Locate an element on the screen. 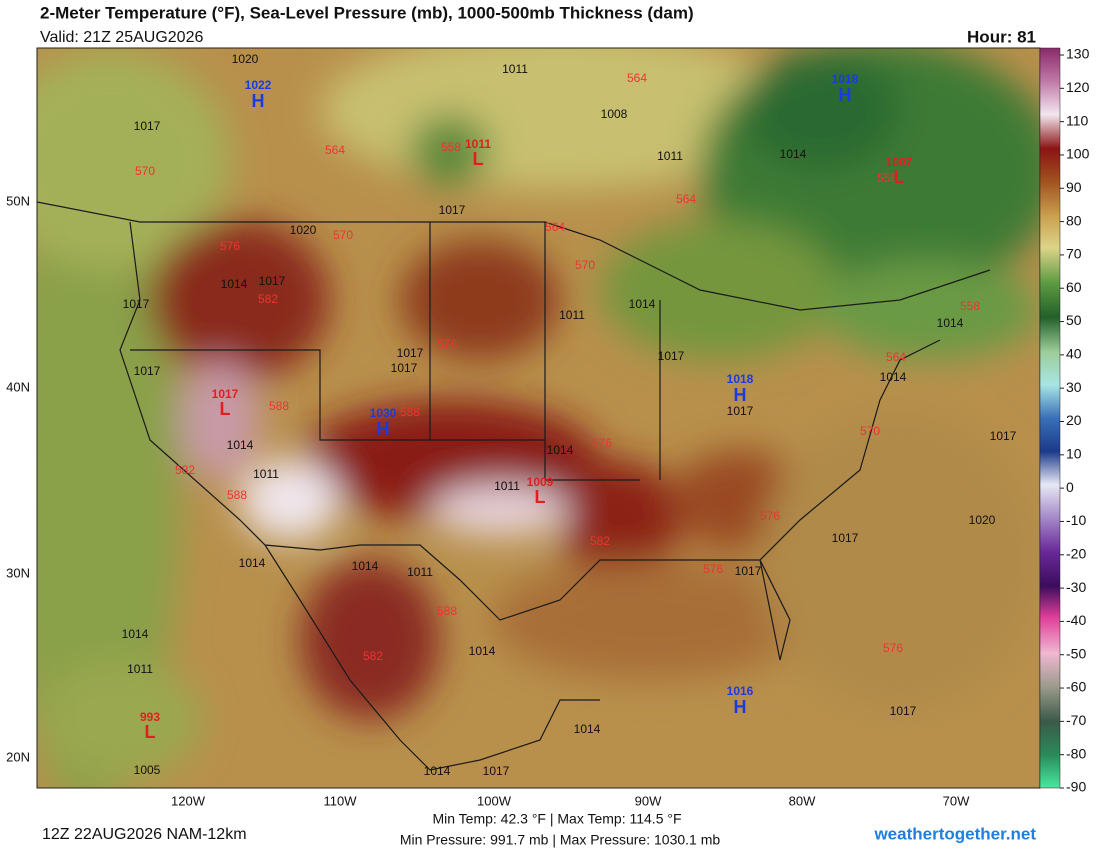  longitude-label: 80W is located at coordinates (802, 800).